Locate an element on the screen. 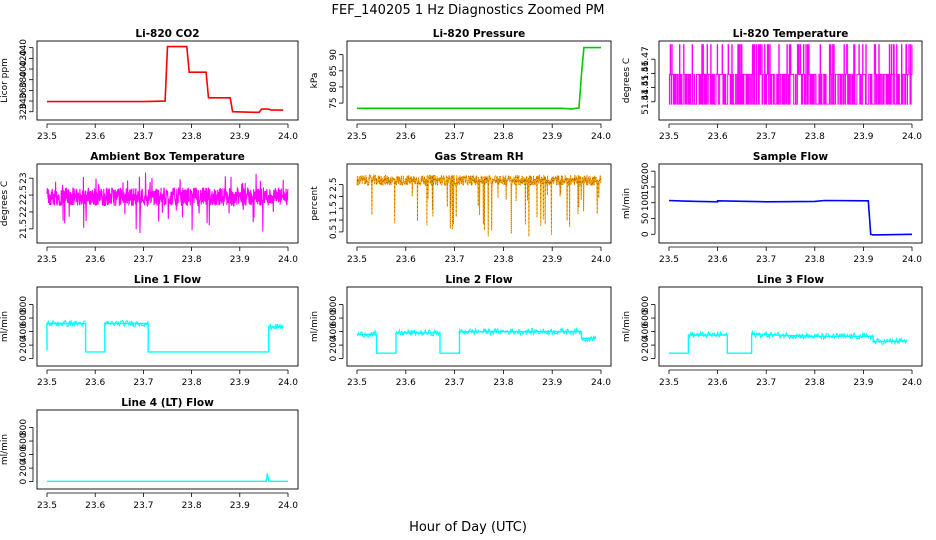 This screenshot has width=936, height=540. panel-title: Li-820 Temperature is located at coordinates (791, 34).